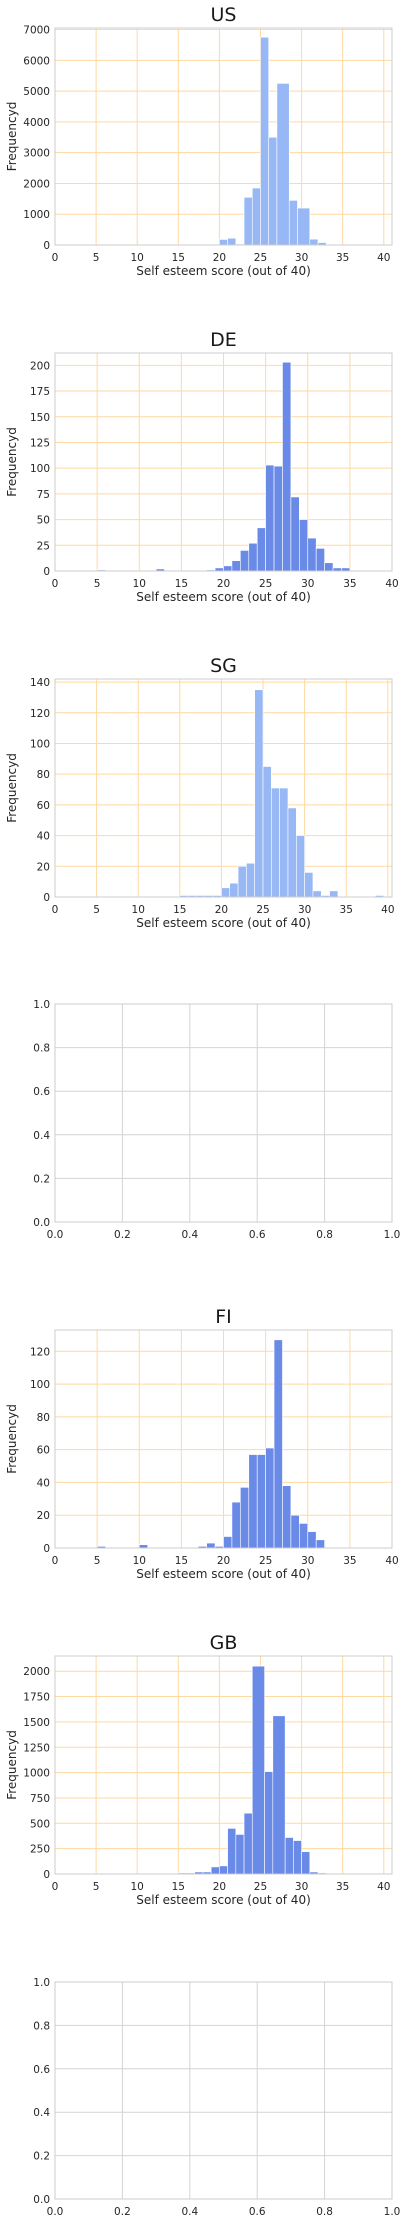 The width and height of the screenshot is (405, 2228). Describe the element at coordinates (46, 572) in the screenshot. I see `y-tick-label: 0` at that location.